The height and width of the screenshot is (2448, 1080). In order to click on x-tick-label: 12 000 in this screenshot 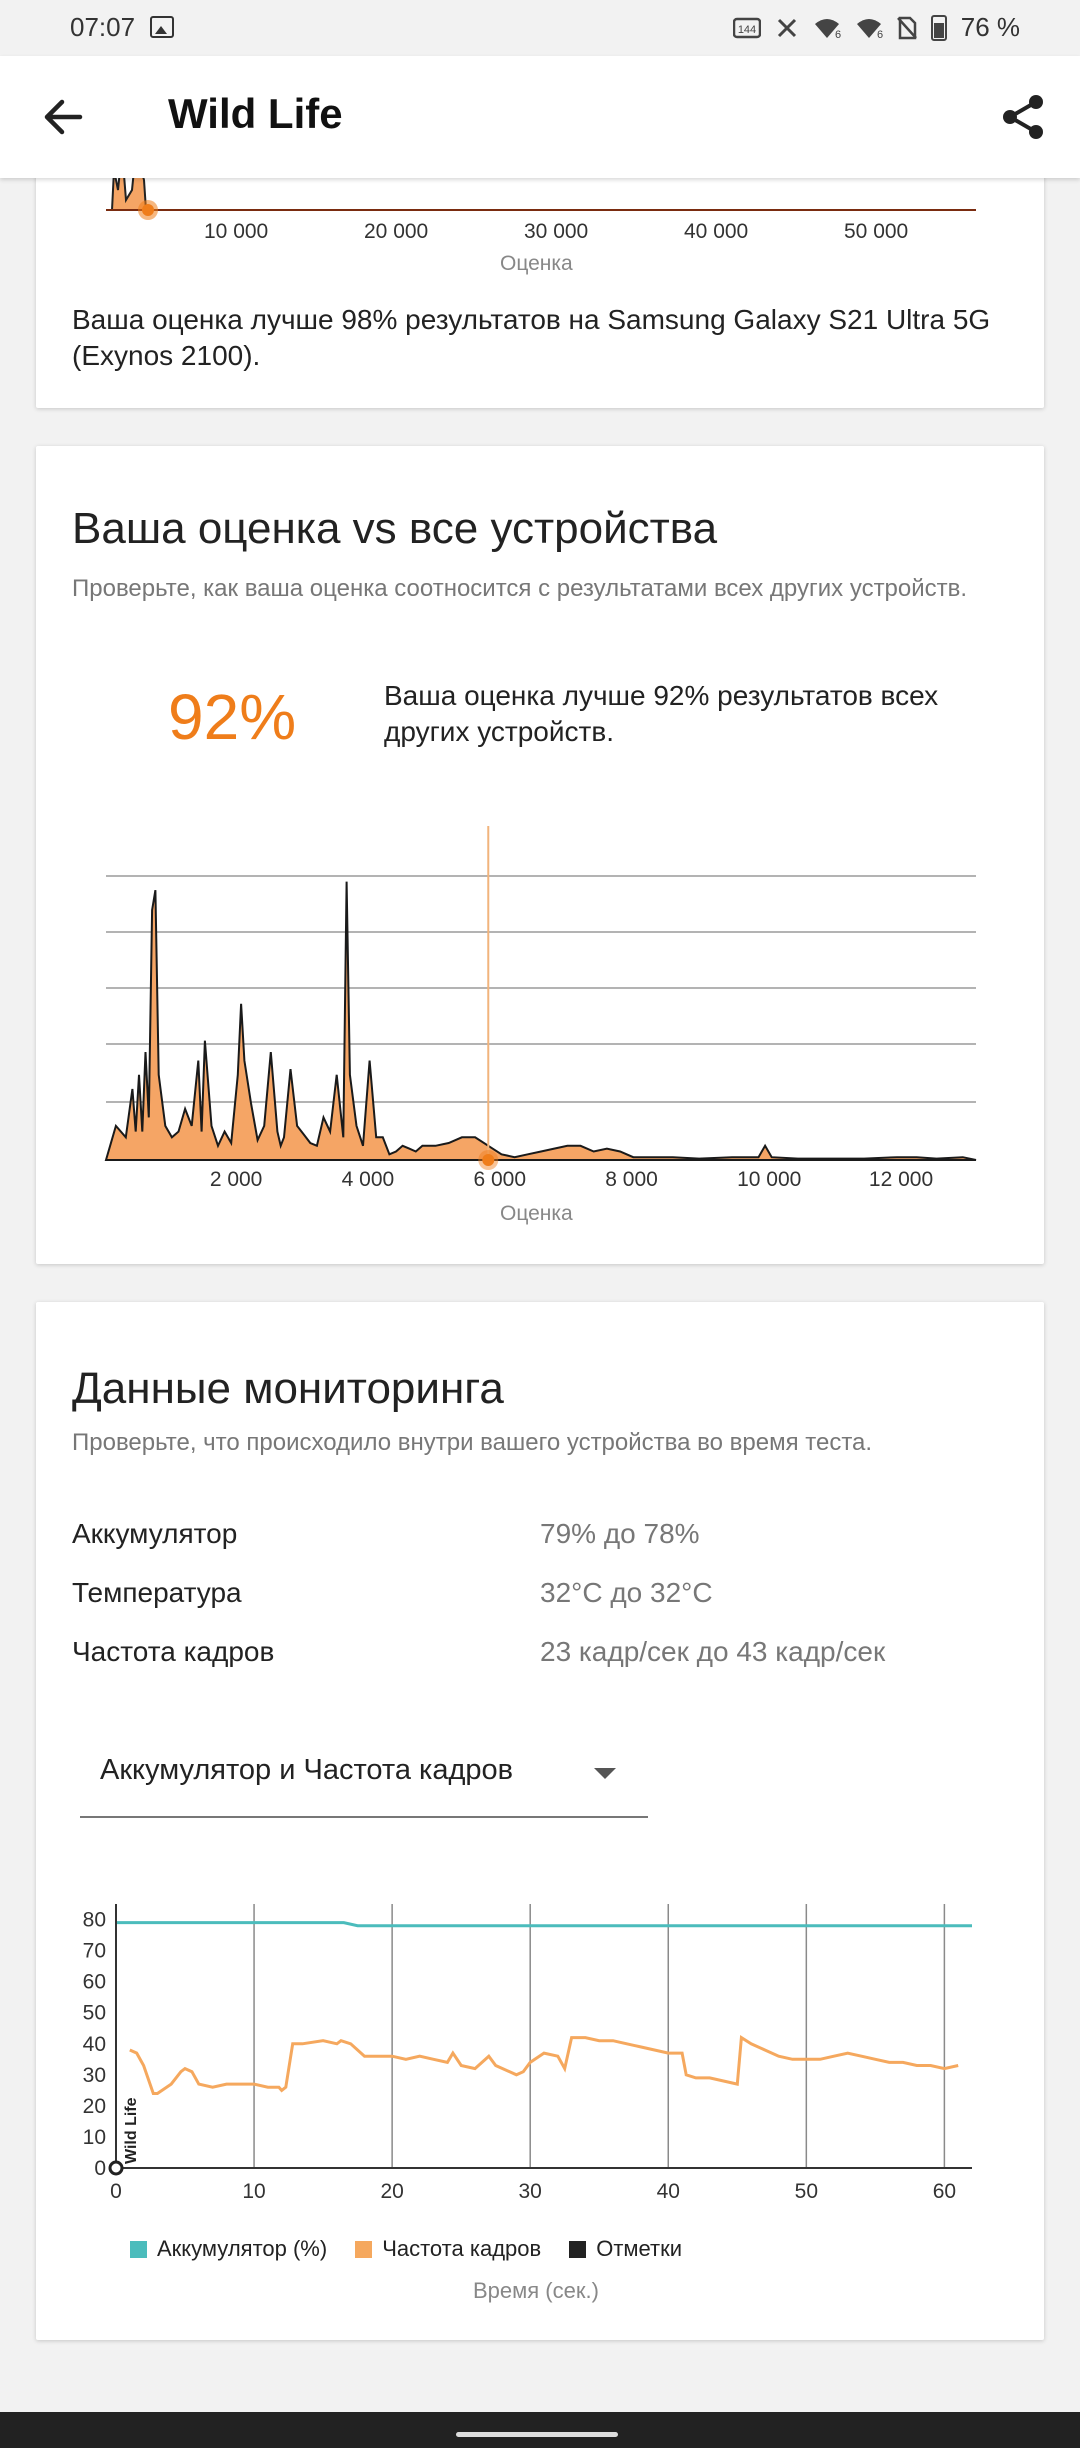, I will do `click(901, 1179)`.